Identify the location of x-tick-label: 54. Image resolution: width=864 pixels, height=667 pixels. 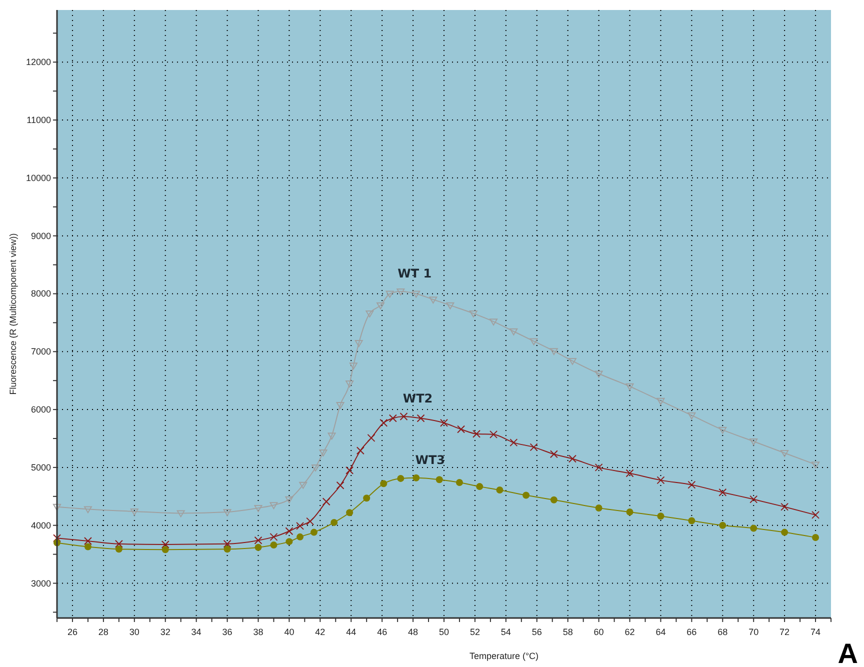
(505, 632).